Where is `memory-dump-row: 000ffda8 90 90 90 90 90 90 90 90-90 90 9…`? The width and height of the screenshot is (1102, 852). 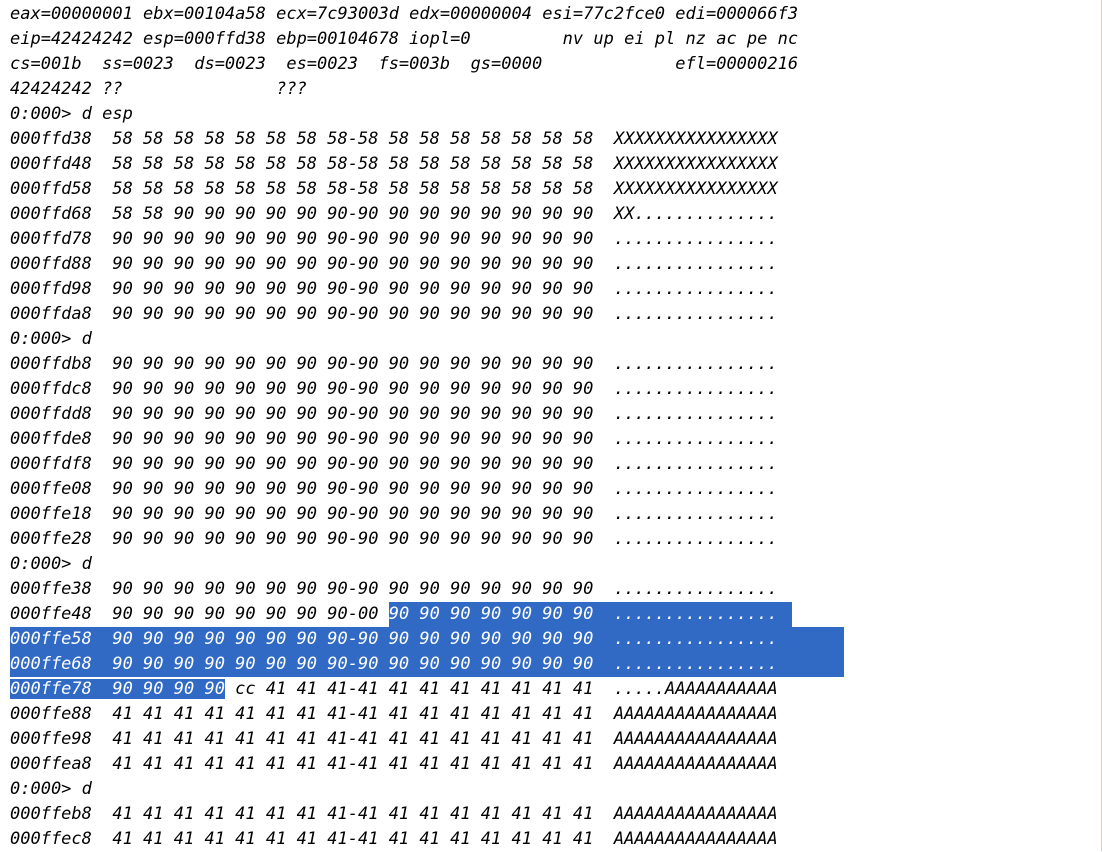
memory-dump-row: 000ffda8 90 90 90 90 90 90 90 90-90 90 9… is located at coordinates (394, 314).